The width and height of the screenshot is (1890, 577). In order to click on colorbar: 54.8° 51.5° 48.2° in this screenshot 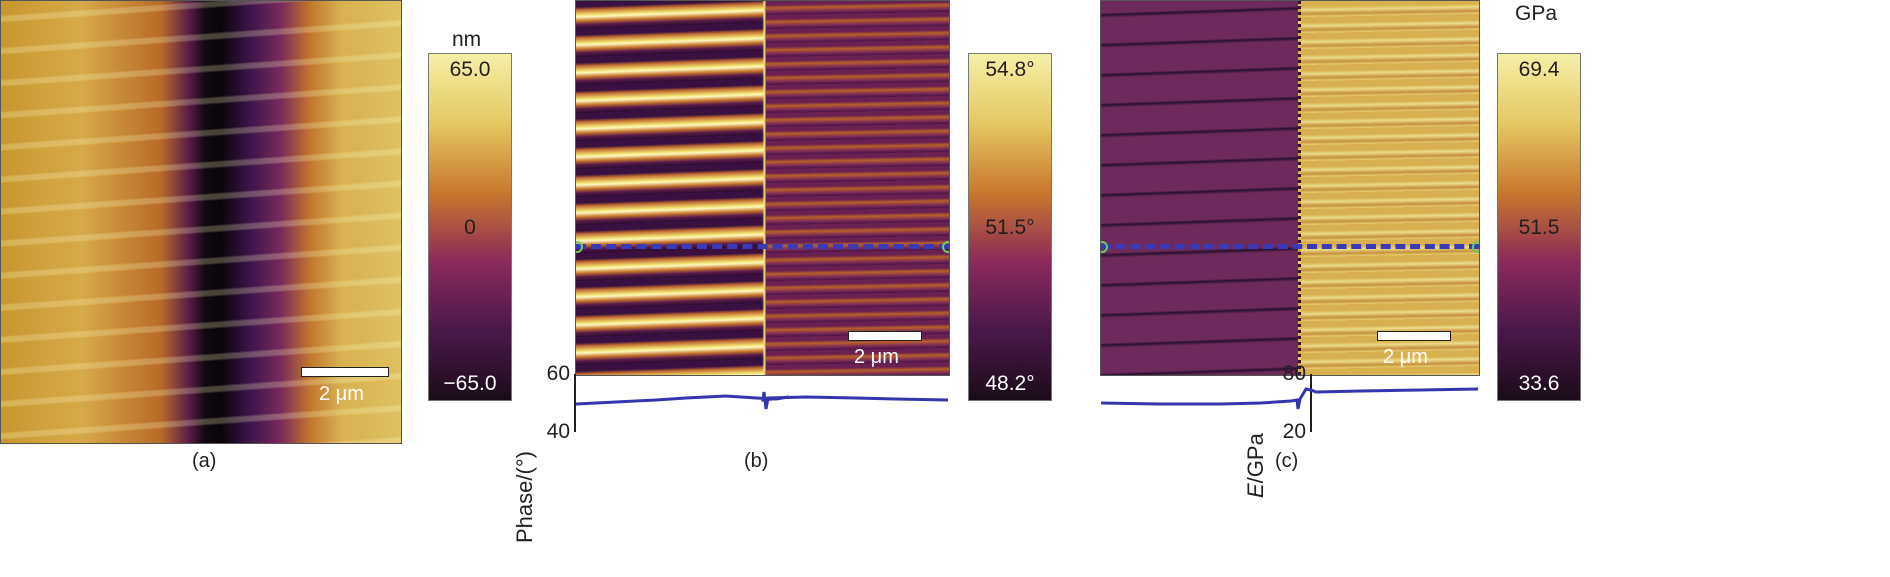, I will do `click(1010, 227)`.